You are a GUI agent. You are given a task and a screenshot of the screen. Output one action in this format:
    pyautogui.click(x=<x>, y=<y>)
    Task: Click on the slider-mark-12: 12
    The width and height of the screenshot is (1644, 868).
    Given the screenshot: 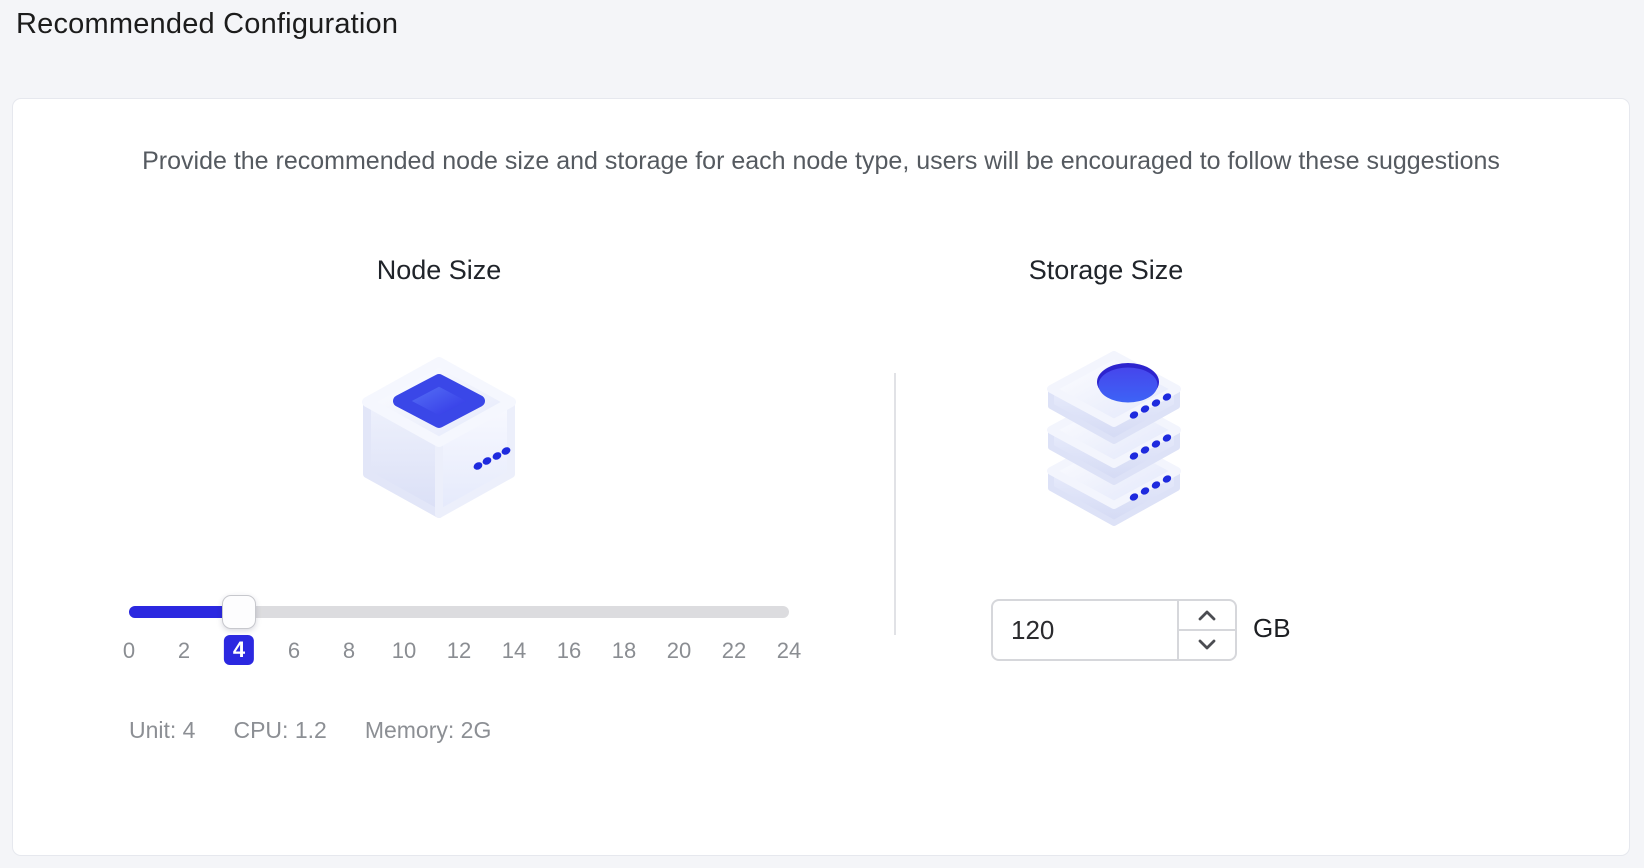 What is the action you would take?
    pyautogui.click(x=459, y=650)
    